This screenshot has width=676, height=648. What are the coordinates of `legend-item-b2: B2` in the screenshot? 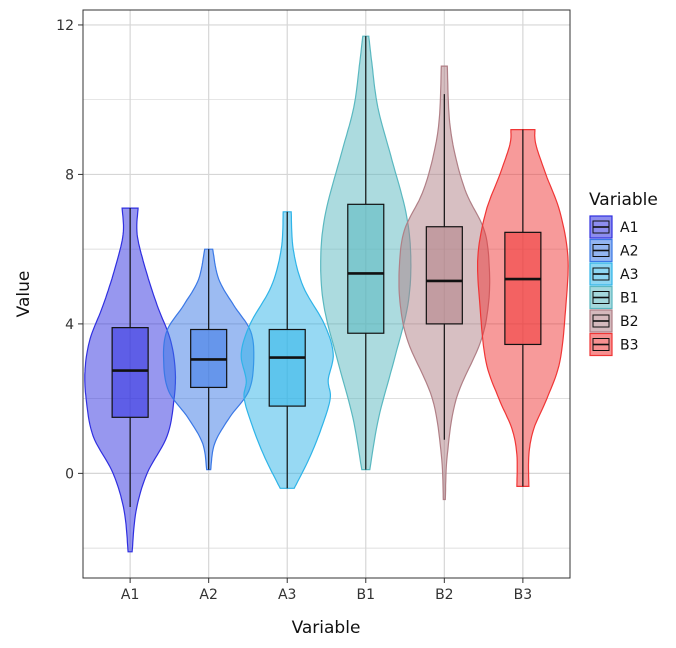 It's located at (614, 321).